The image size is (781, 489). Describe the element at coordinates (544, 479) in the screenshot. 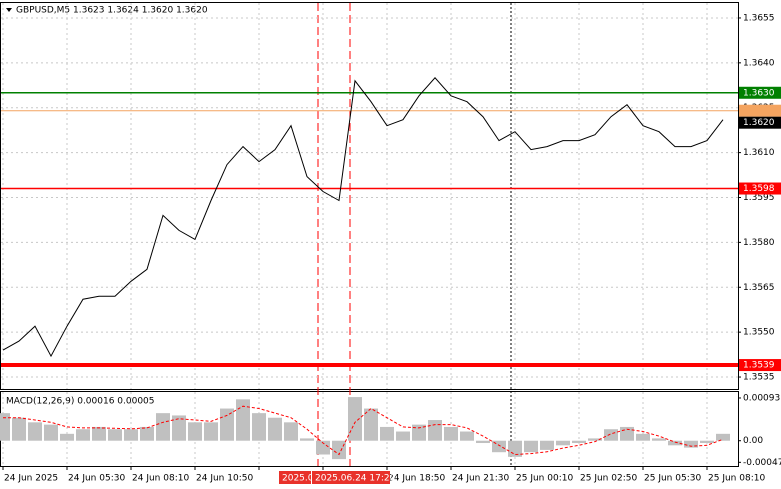

I see `x-tick-label: 25 Jun 00:10` at that location.